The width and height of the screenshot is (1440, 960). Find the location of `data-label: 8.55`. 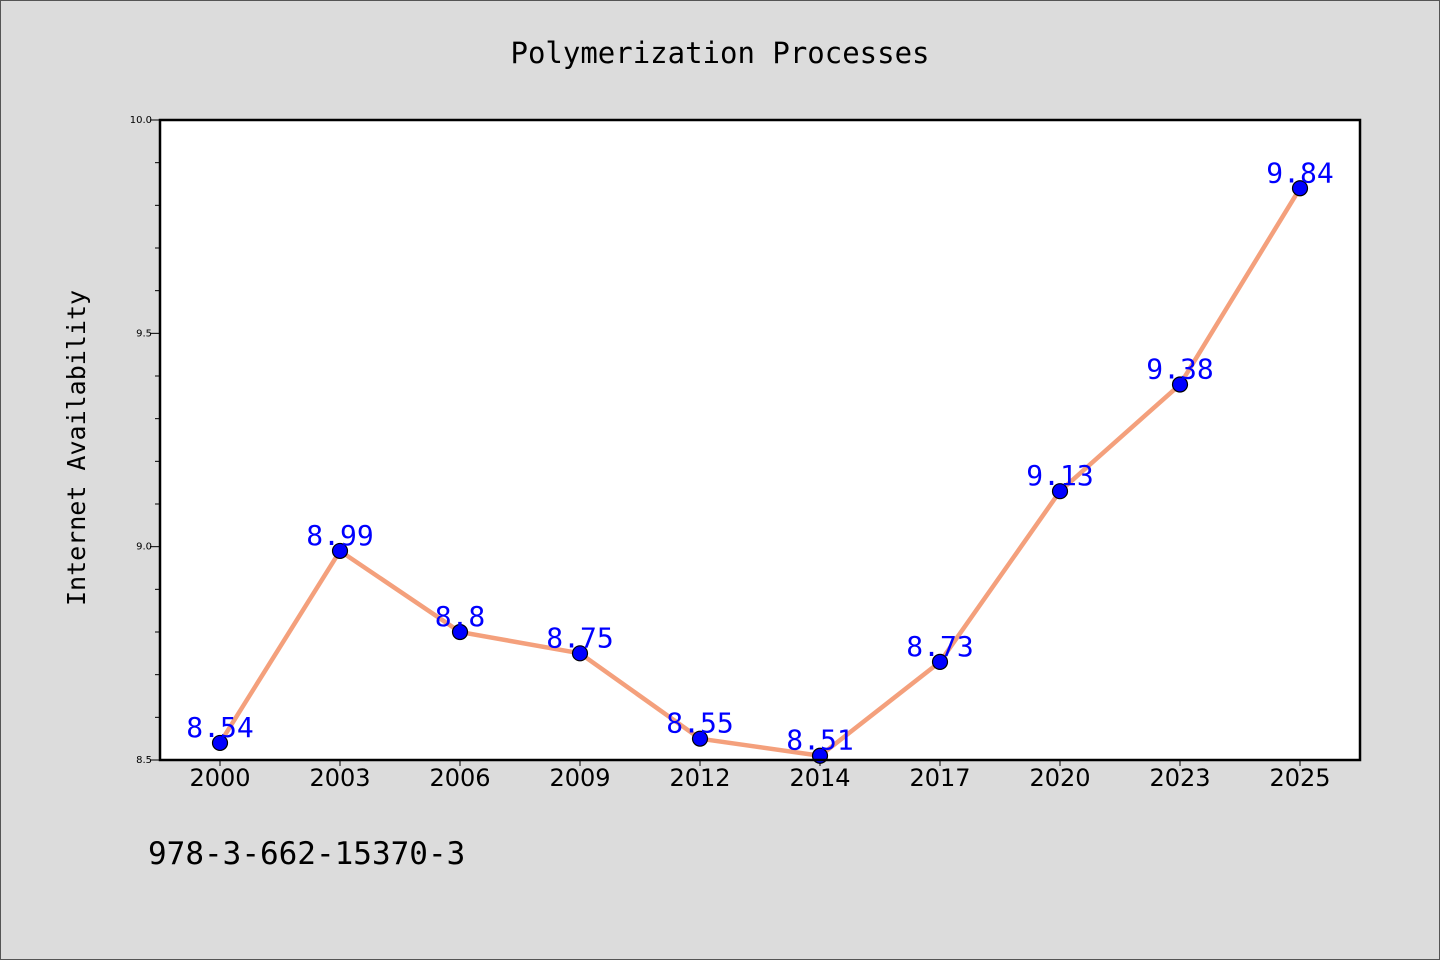

data-label: 8.55 is located at coordinates (699, 723).